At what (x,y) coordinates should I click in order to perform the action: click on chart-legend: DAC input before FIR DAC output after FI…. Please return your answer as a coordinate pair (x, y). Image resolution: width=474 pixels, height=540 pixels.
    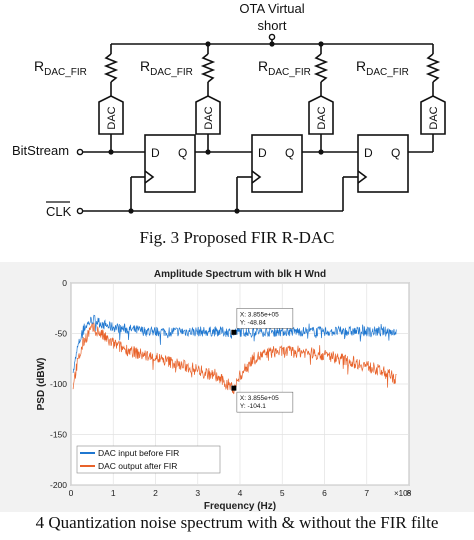
    Looking at the image, I should click on (148, 459).